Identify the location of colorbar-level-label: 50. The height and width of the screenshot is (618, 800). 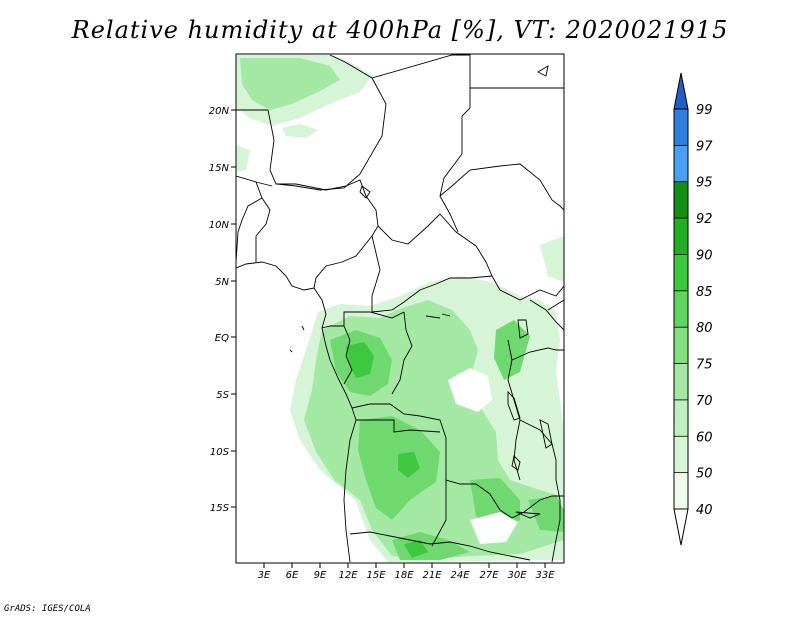
(704, 474).